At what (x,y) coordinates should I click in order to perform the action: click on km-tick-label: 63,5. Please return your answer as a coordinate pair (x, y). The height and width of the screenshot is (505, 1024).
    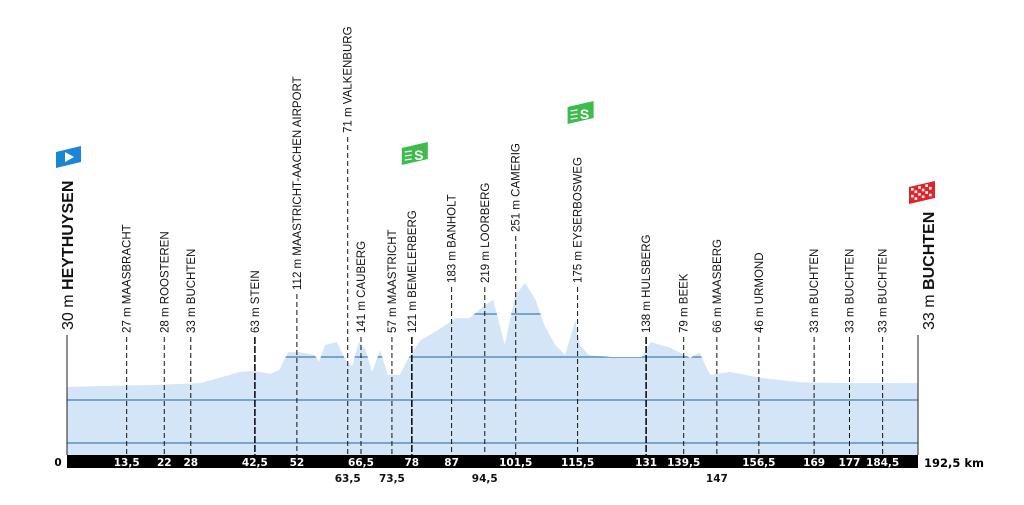
    Looking at the image, I should click on (348, 479).